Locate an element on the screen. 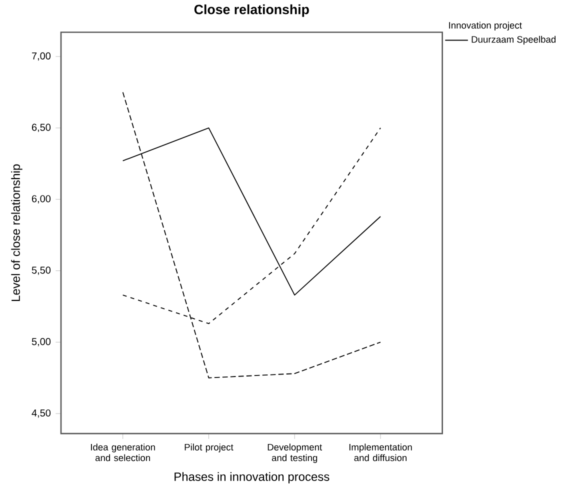  y-tick-label: 6,50 is located at coordinates (41, 128).